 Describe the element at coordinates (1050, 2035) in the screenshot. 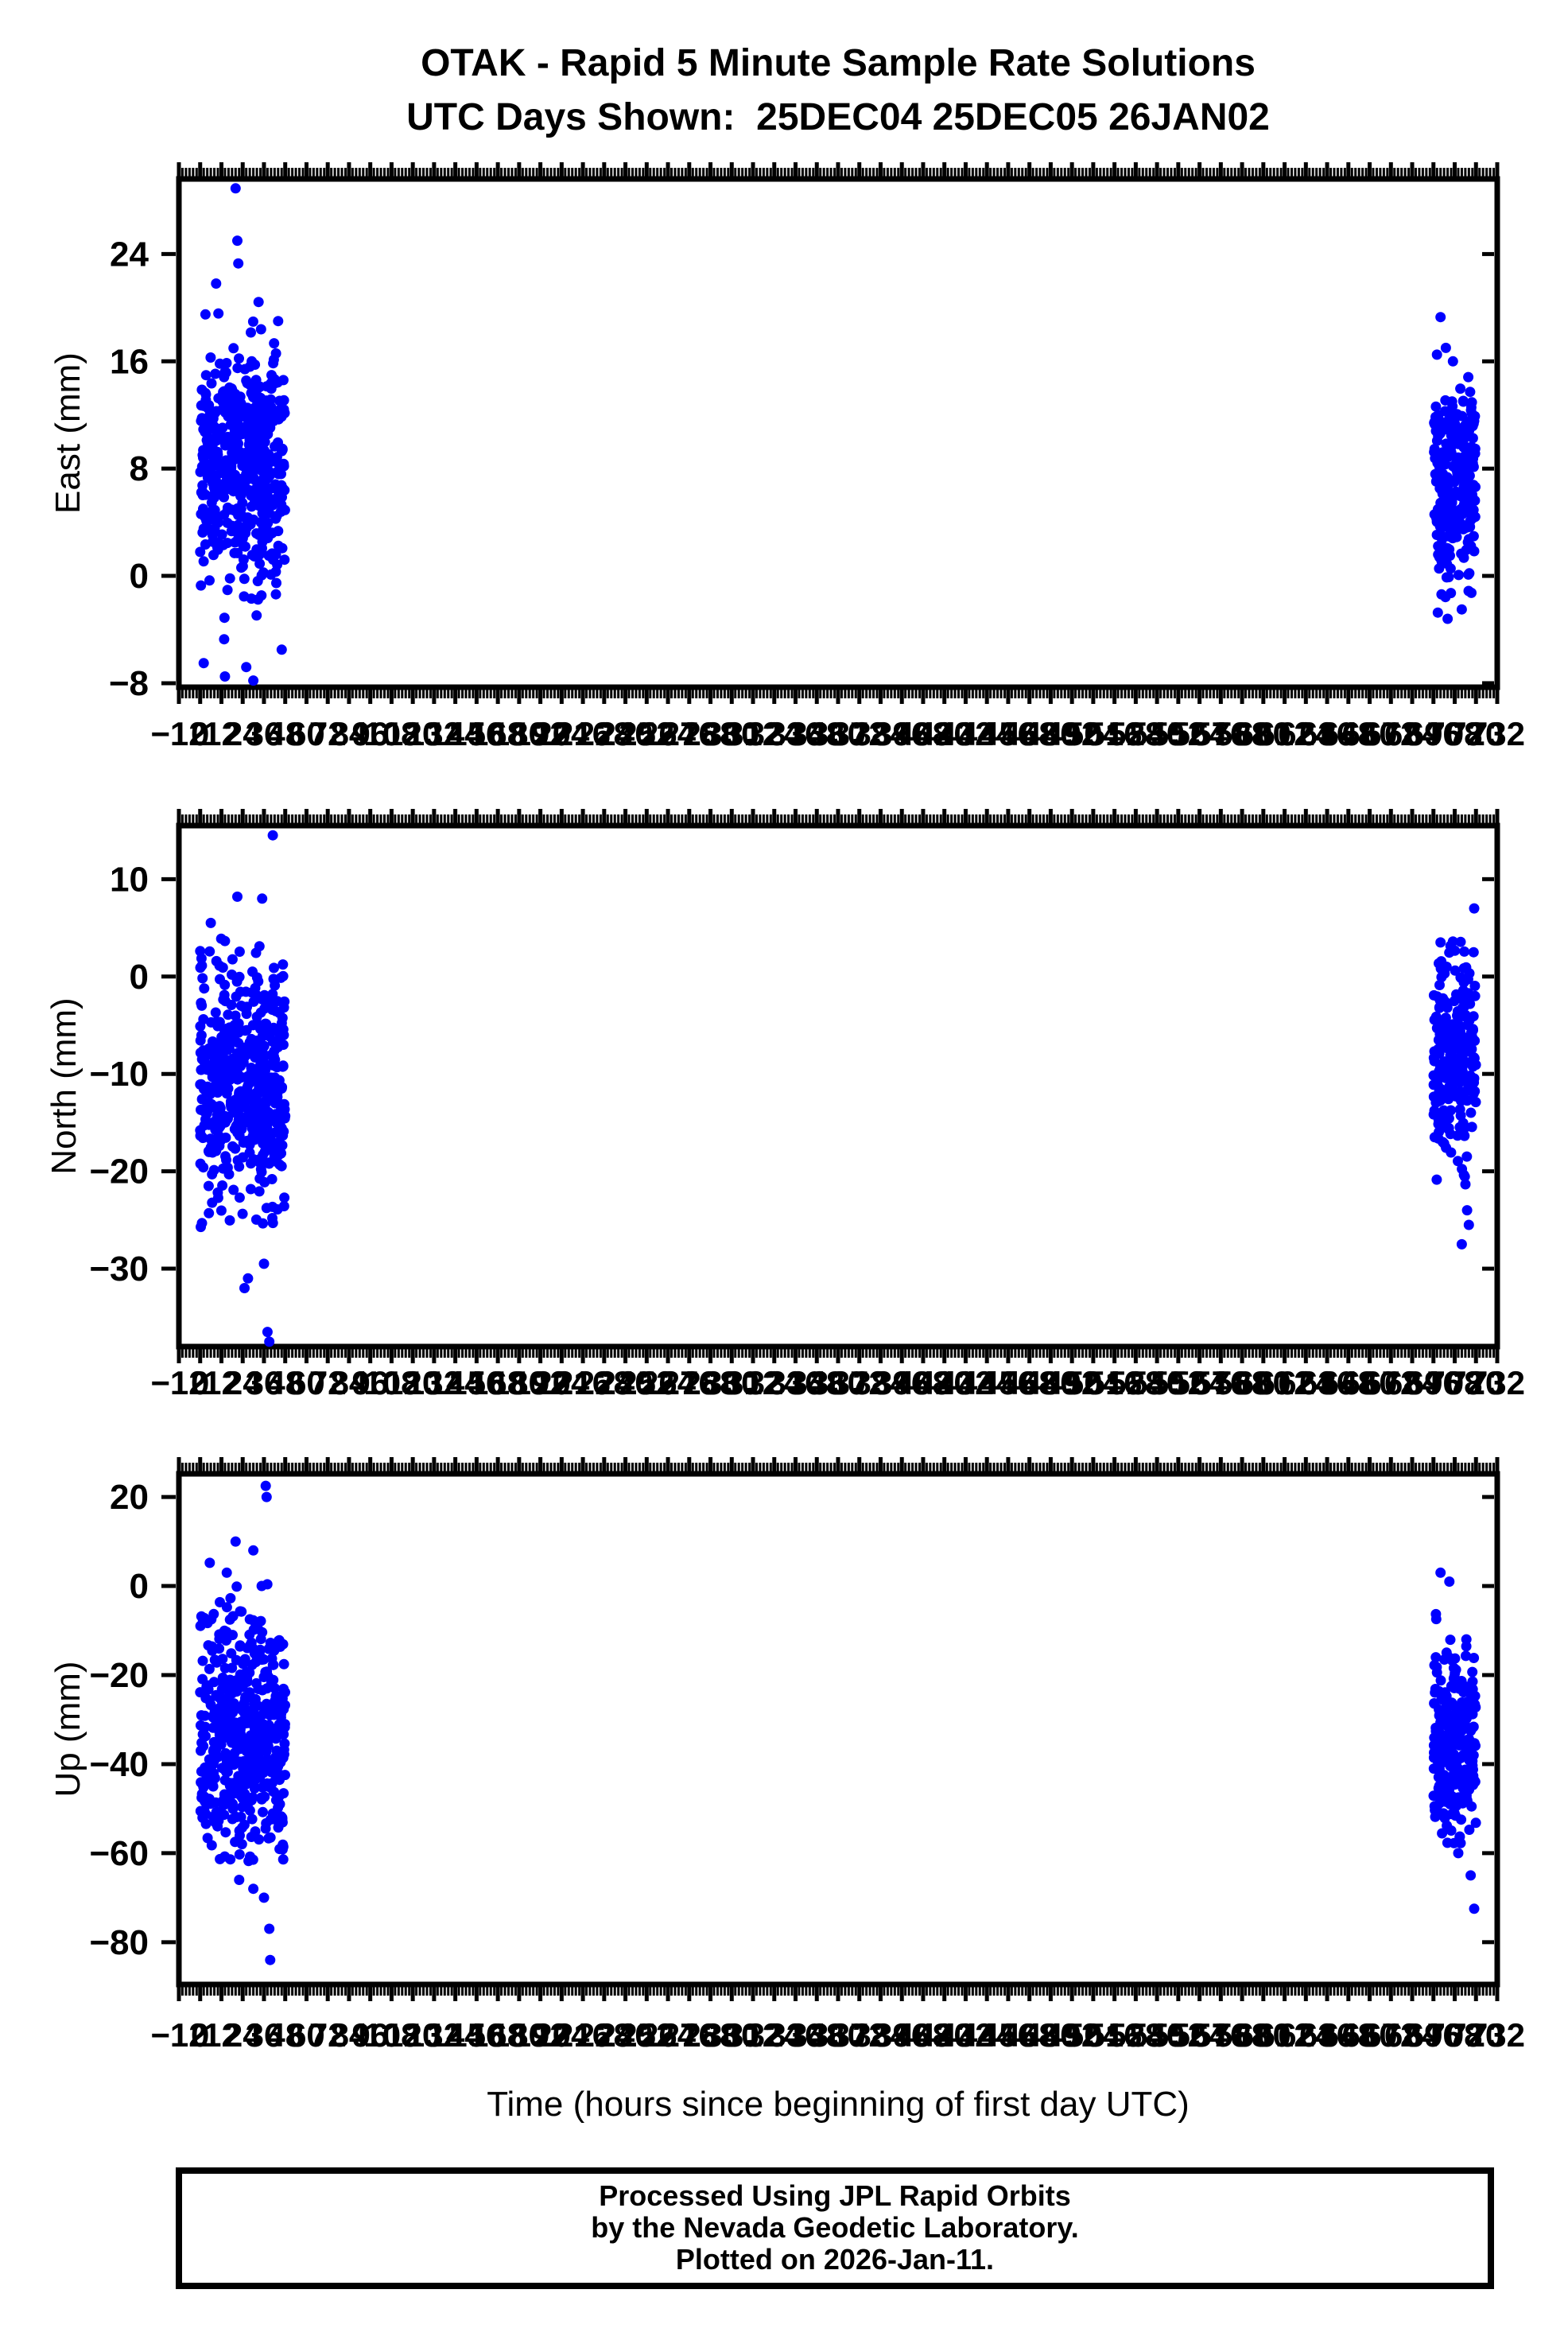

I see `x-tick-label: 480` at that location.